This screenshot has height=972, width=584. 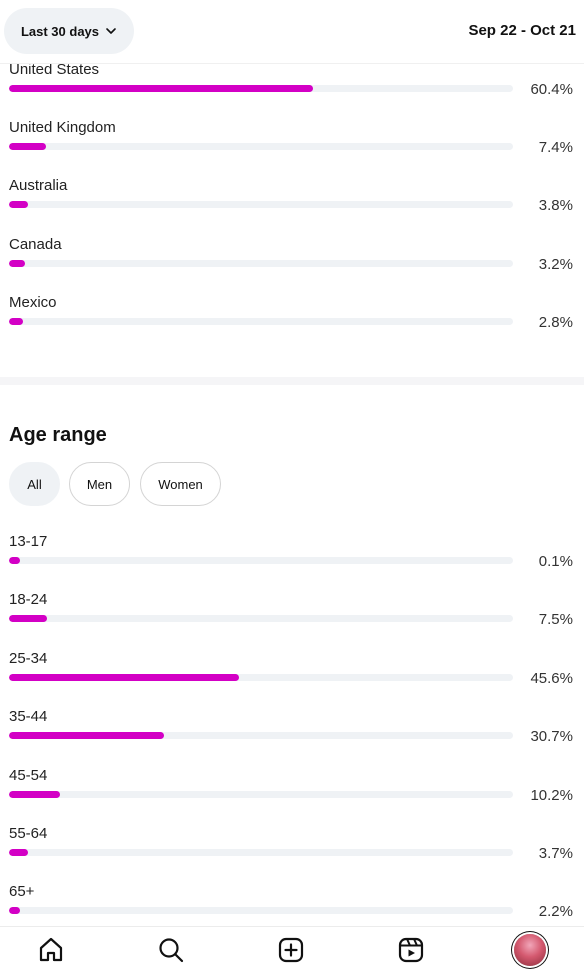 I want to click on age-label: 13-17, so click(x=28, y=541).